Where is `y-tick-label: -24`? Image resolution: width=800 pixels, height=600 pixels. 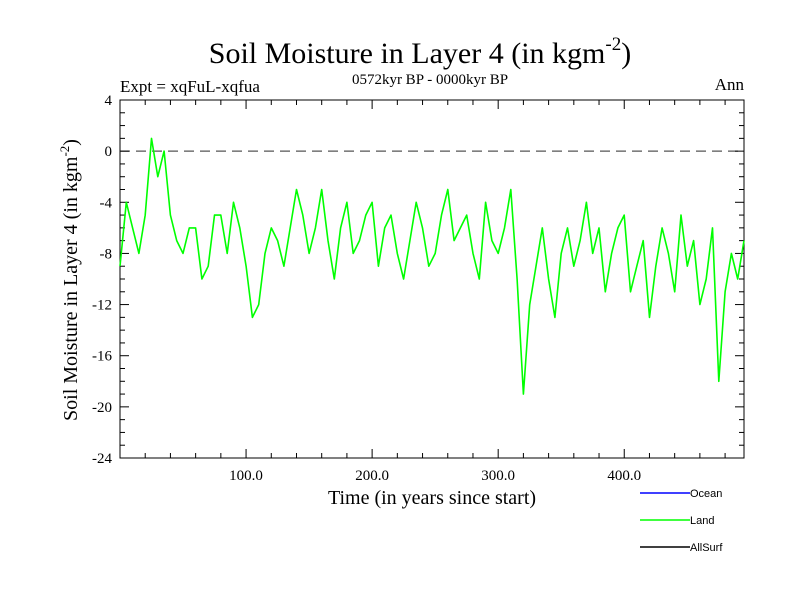 y-tick-label: -24 is located at coordinates (102, 459).